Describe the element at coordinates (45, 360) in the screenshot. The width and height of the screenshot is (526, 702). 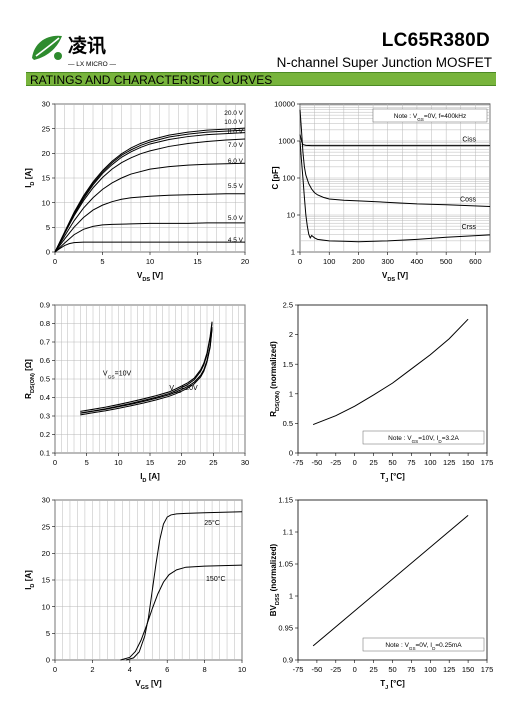
I see `y-tick-label: 0.6` at that location.